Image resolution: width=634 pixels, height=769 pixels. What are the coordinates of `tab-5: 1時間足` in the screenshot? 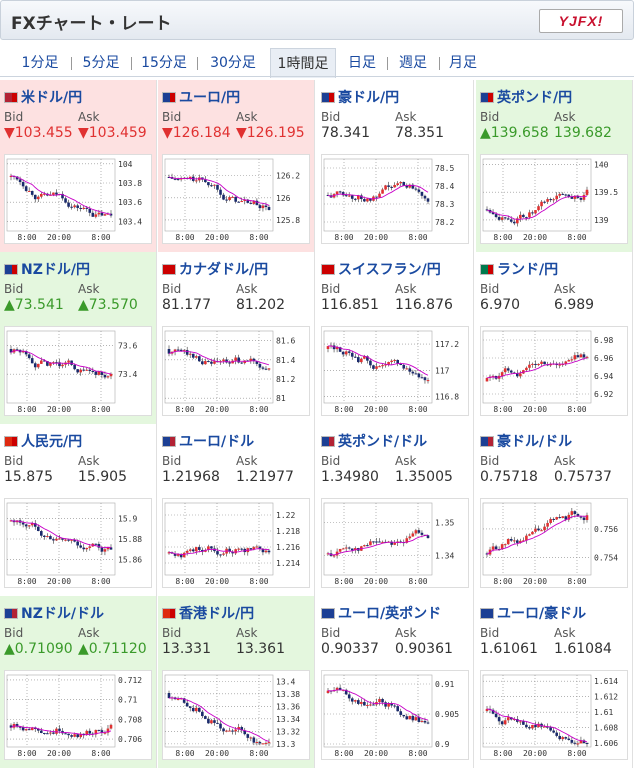 It's located at (303, 63).